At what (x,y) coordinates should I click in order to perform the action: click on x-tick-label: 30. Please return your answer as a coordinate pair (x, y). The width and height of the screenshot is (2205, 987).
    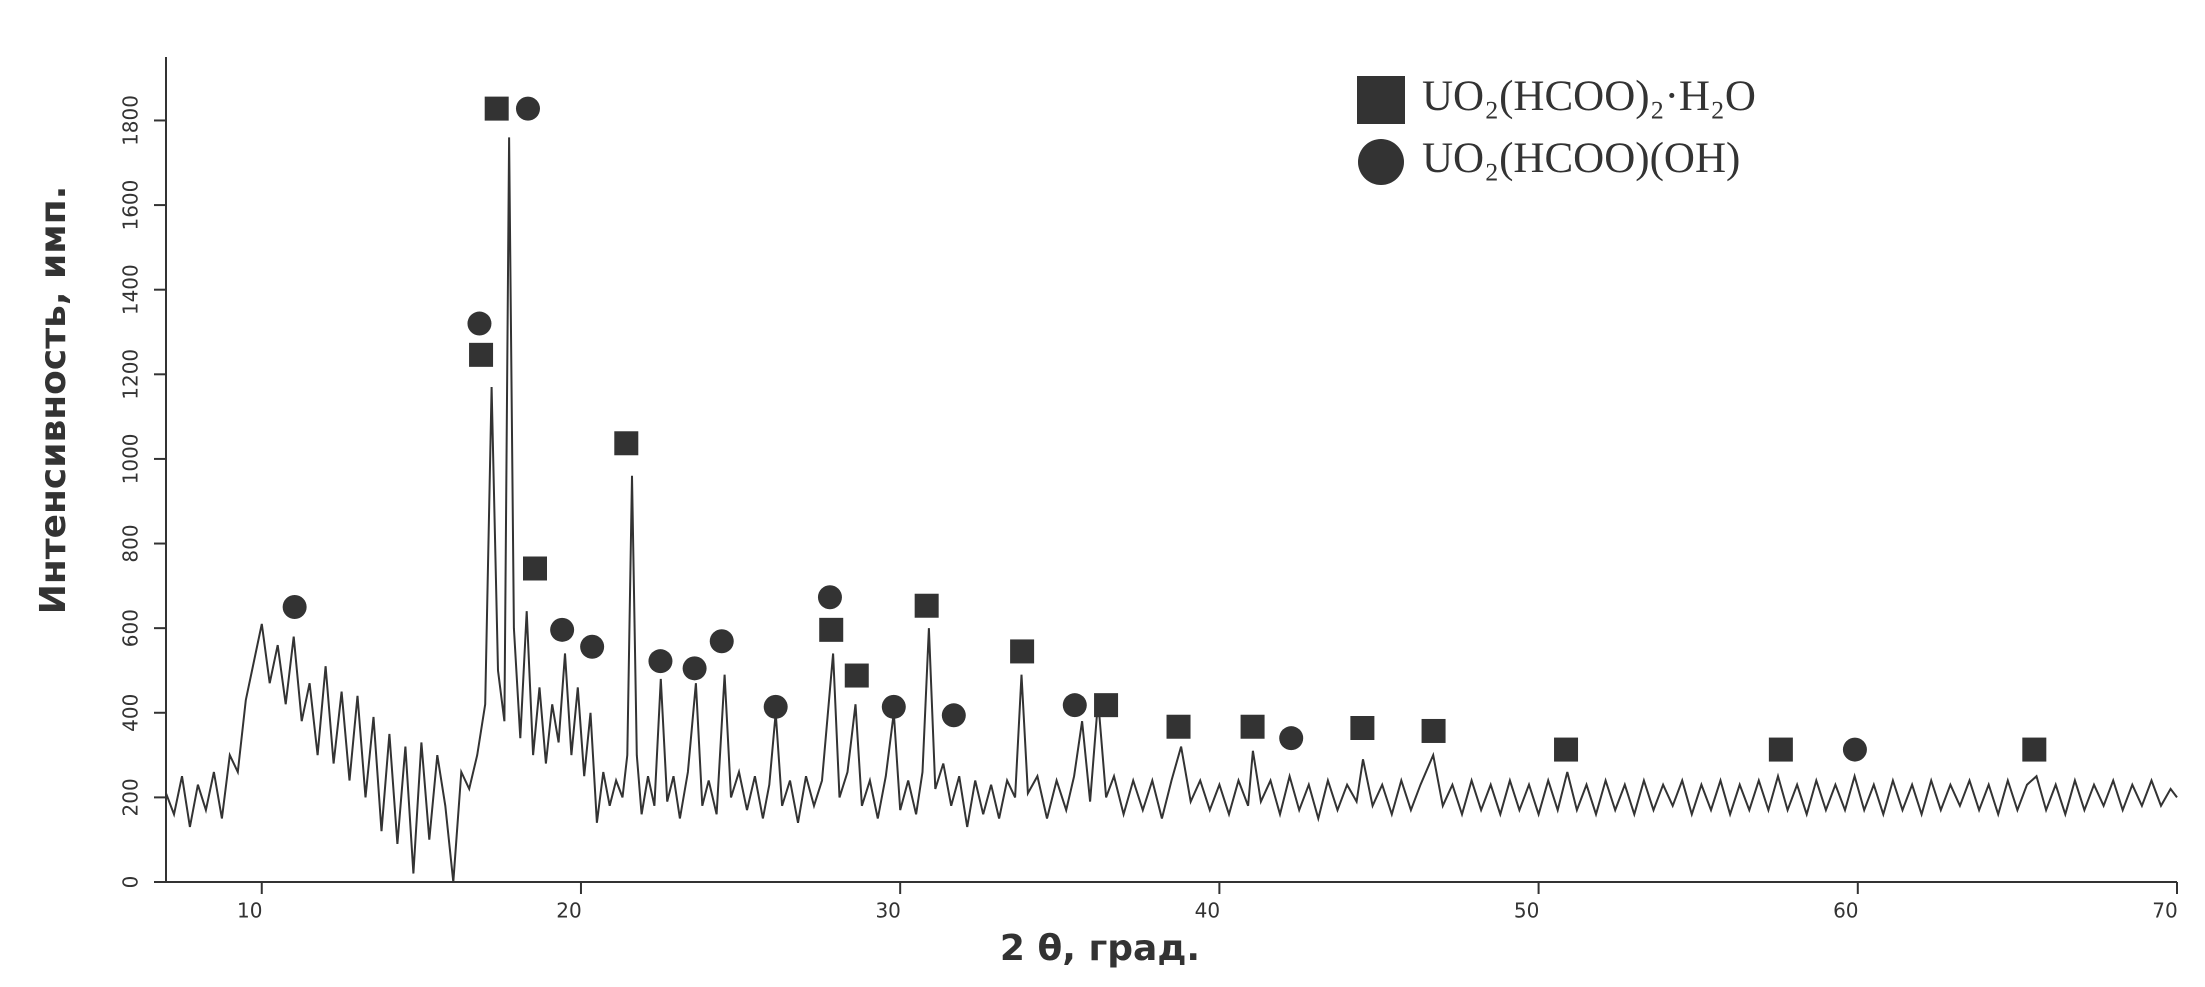
    Looking at the image, I should click on (887, 911).